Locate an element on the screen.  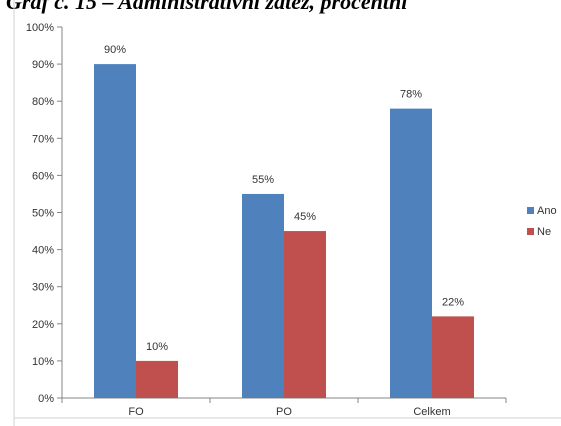
y-tick-label: 50% is located at coordinates (43, 214).